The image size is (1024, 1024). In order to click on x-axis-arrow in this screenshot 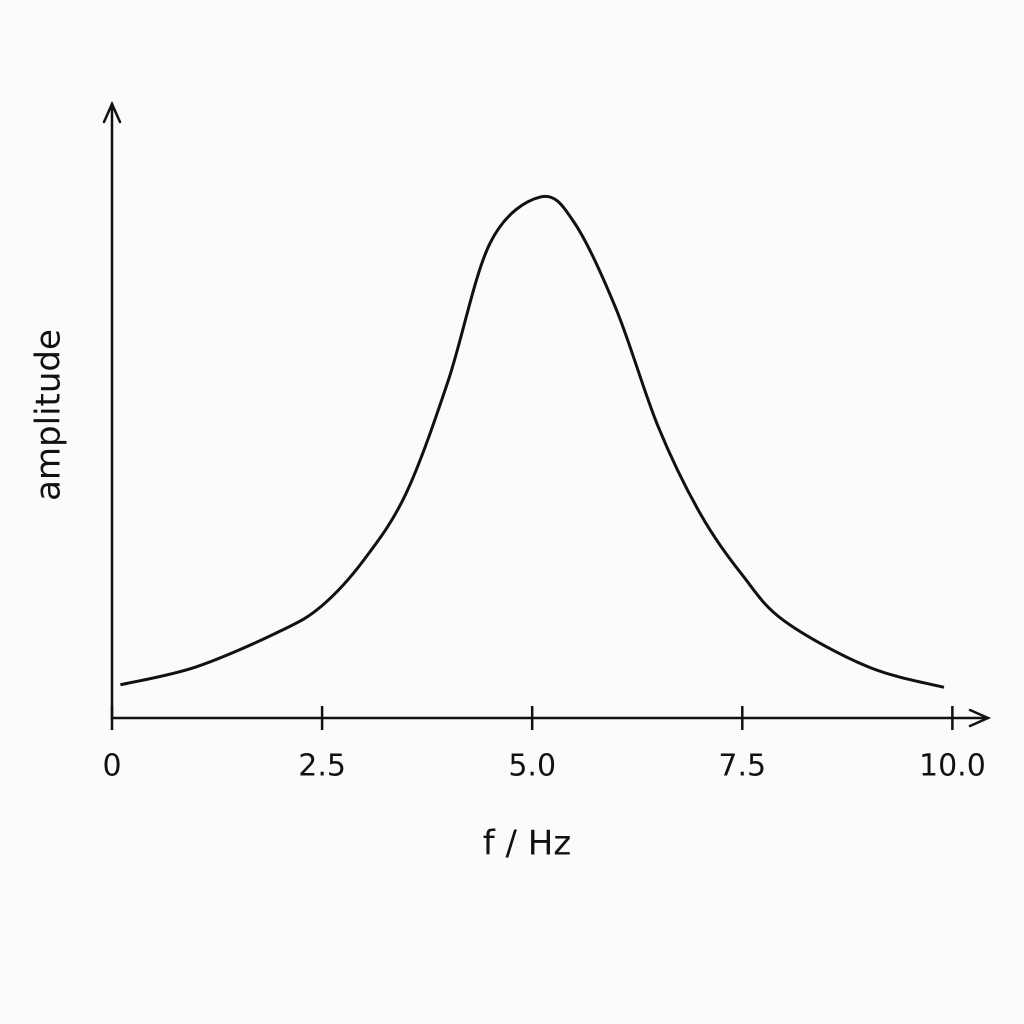, I will do `click(980, 718)`.